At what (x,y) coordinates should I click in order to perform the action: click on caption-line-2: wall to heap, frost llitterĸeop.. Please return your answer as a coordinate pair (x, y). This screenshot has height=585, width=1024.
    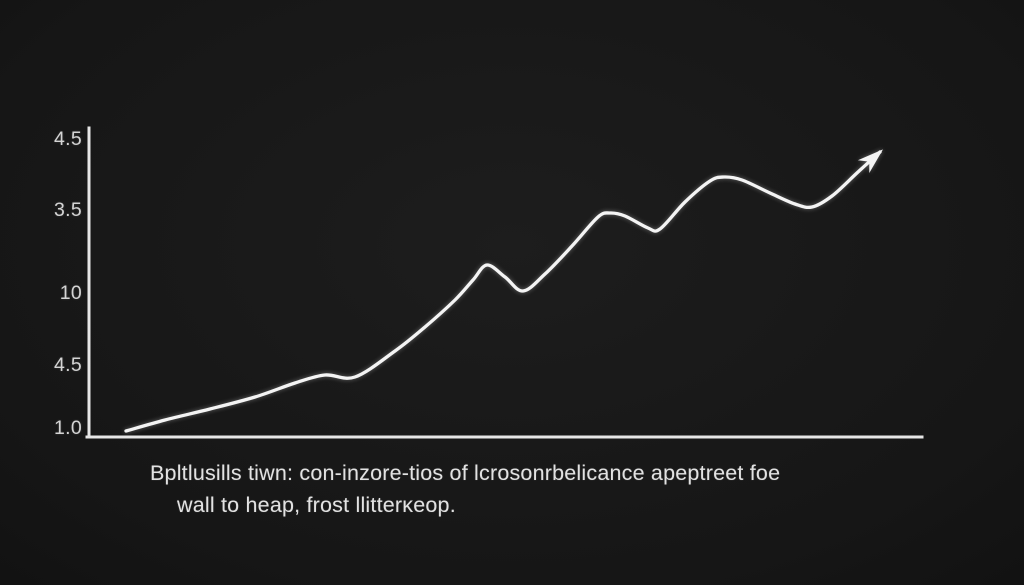
    Looking at the image, I should click on (316, 505).